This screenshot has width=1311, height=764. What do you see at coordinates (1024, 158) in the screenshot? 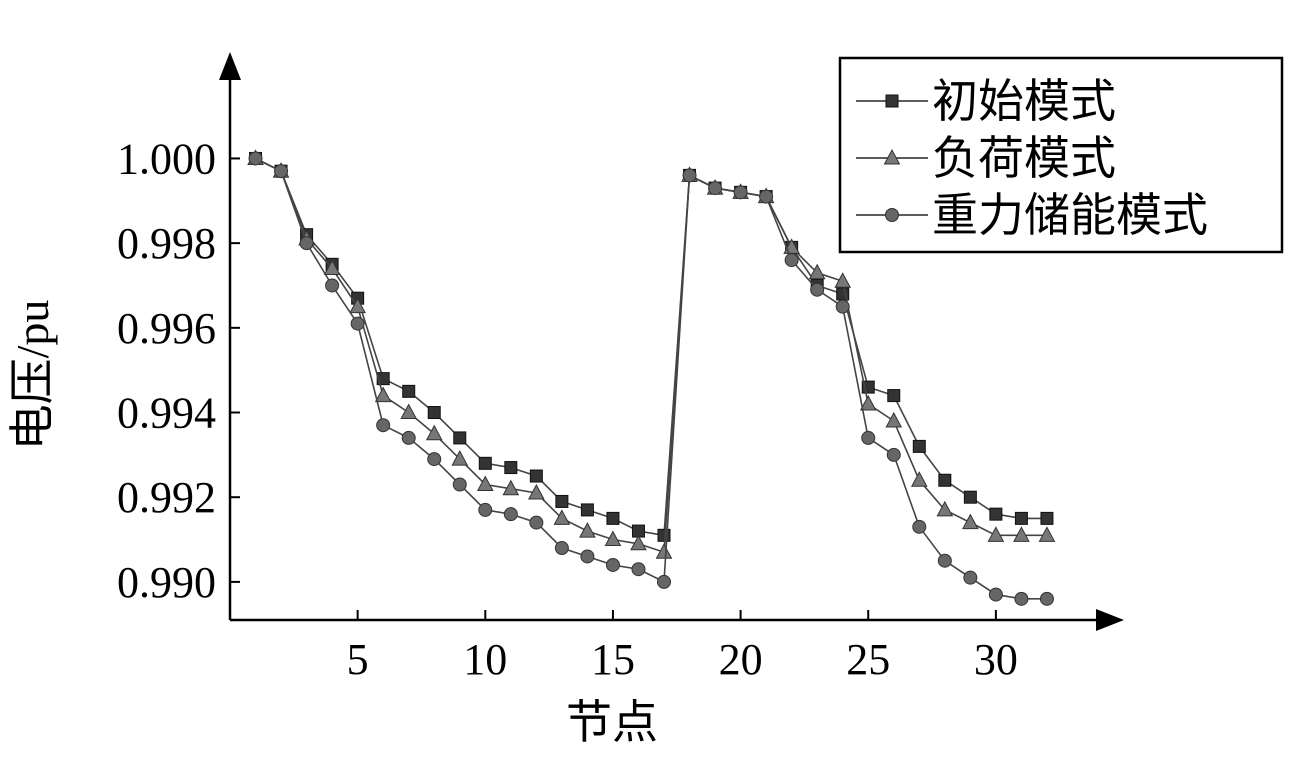
I see `legend-label: 负荷模式` at bounding box center [1024, 158].